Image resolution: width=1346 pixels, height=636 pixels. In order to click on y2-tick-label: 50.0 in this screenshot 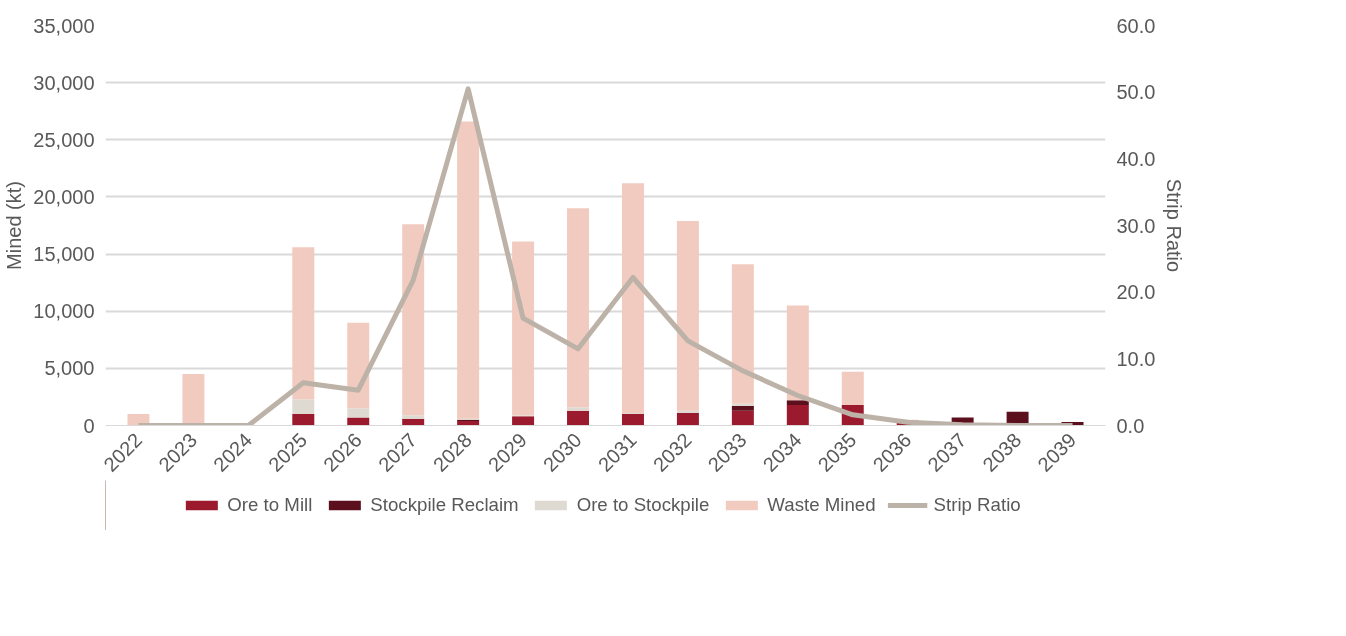, I will do `click(1136, 92)`.